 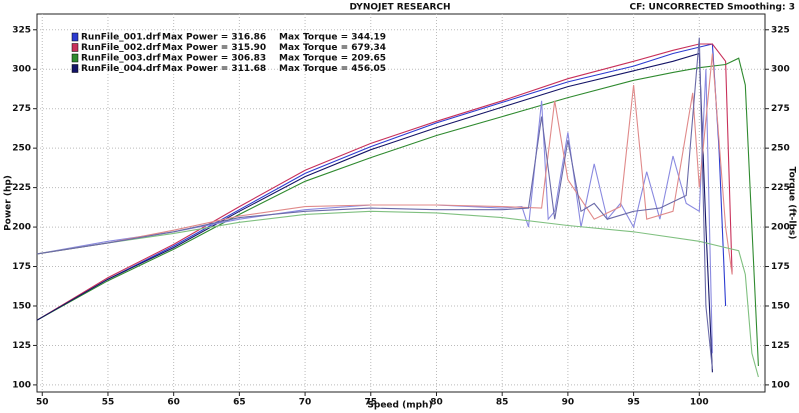 What do you see at coordinates (332, 38) in the screenshot?
I see `legend-torque: Max Torque = 344.19` at bounding box center [332, 38].